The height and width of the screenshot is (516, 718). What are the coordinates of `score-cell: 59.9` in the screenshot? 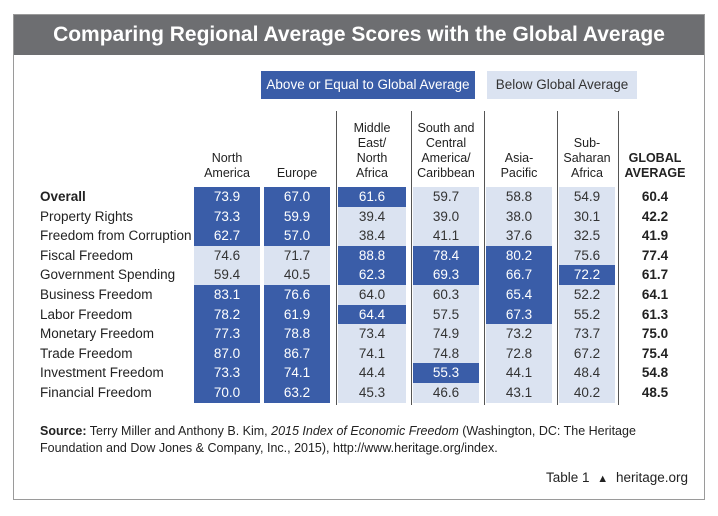 It's located at (297, 216).